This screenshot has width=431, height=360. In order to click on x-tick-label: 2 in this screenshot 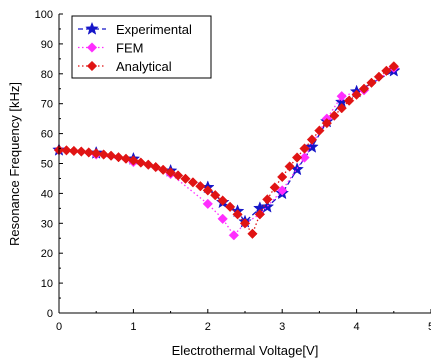, I will do `click(208, 327)`.